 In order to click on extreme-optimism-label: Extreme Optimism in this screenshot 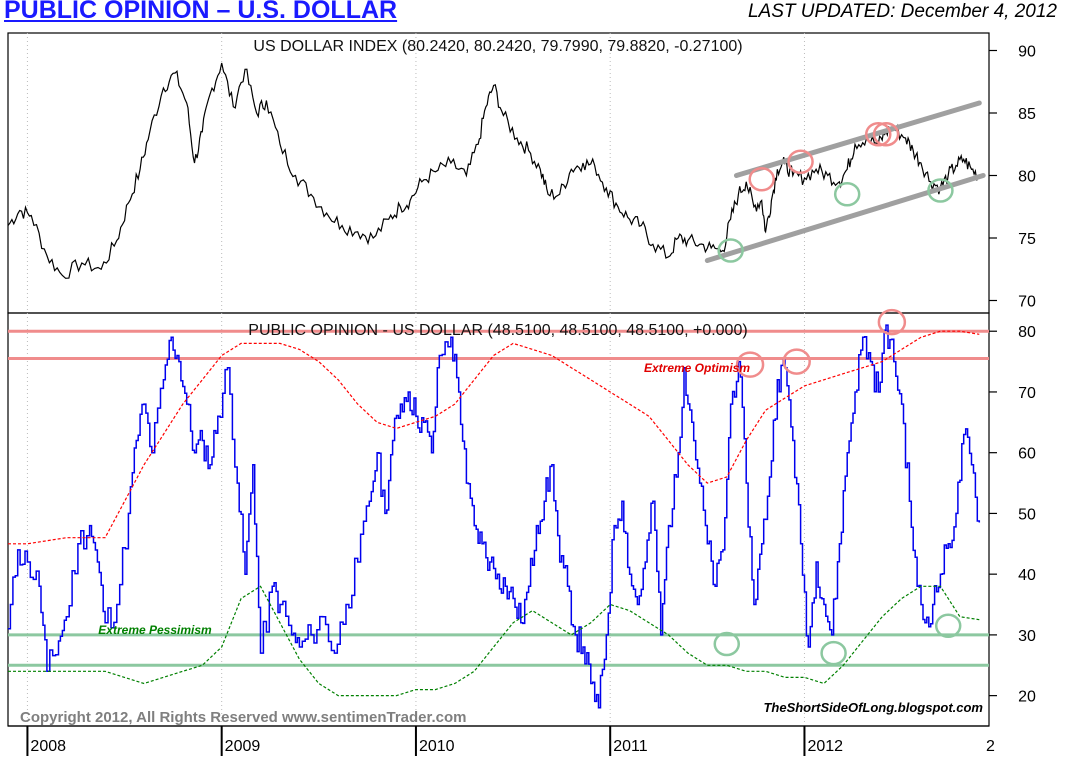, I will do `click(697, 368)`.